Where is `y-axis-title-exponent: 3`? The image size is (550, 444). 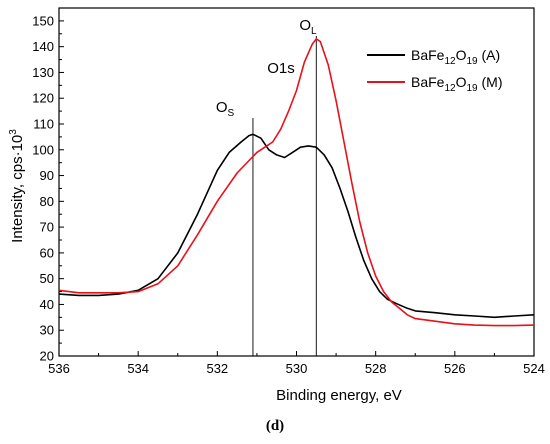 y-axis-title-exponent: 3 is located at coordinates (13, 132).